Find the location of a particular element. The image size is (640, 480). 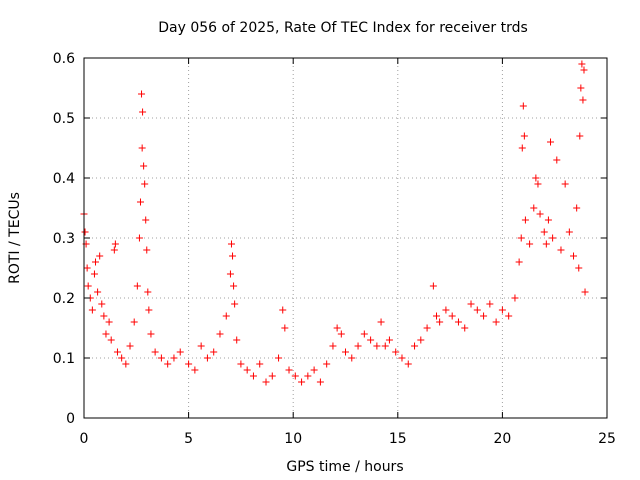

x-tick-label: 5 is located at coordinates (188, 439).